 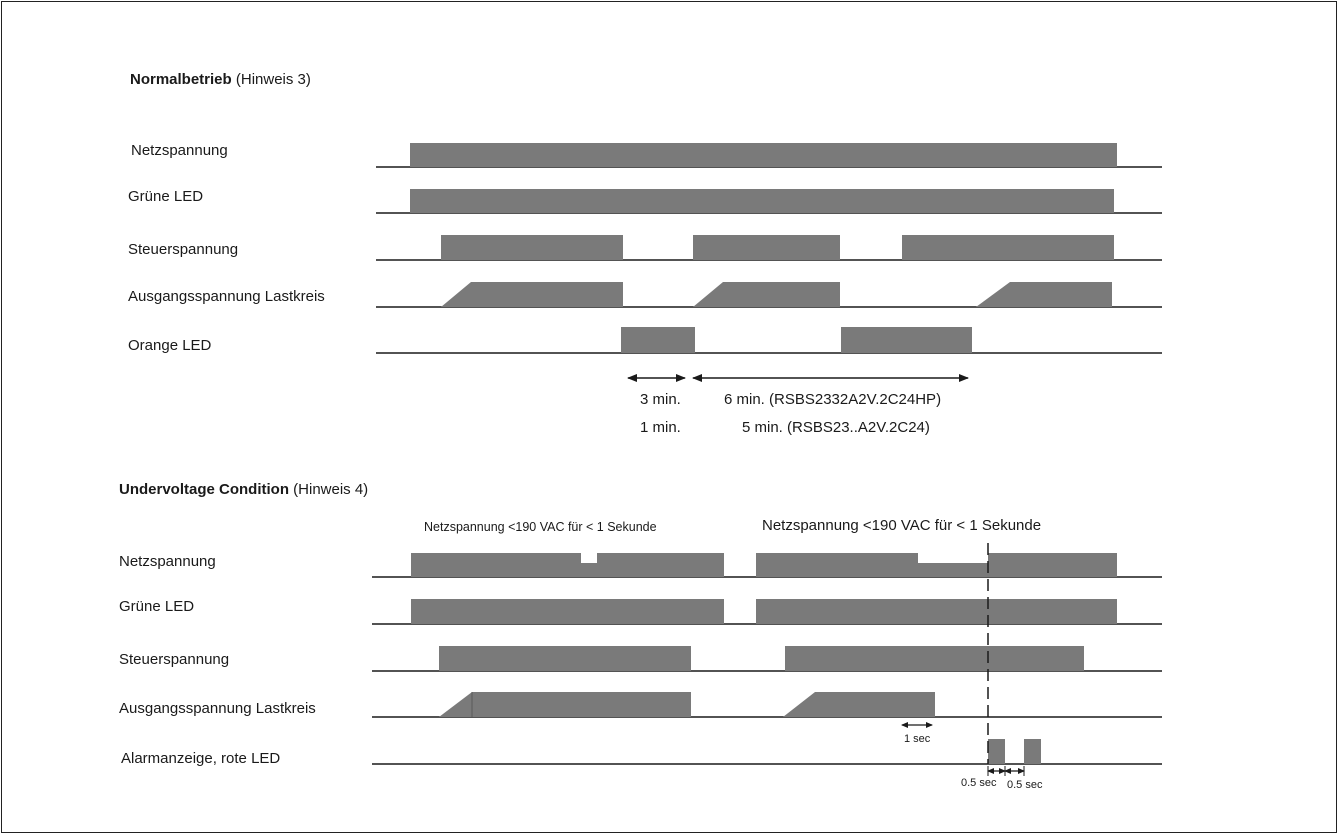 What do you see at coordinates (220, 79) in the screenshot?
I see `section1-title: Normalbetrieb (Hinweis 3)` at bounding box center [220, 79].